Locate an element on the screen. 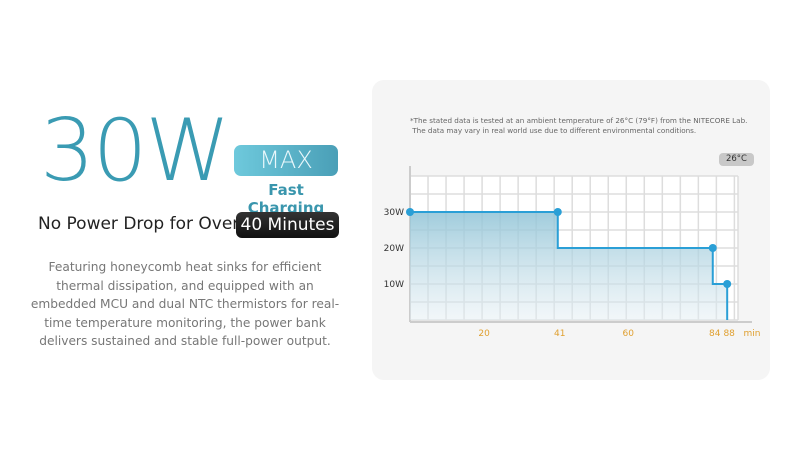 The width and height of the screenshot is (800, 450). power-headline: 30W is located at coordinates (135, 151).